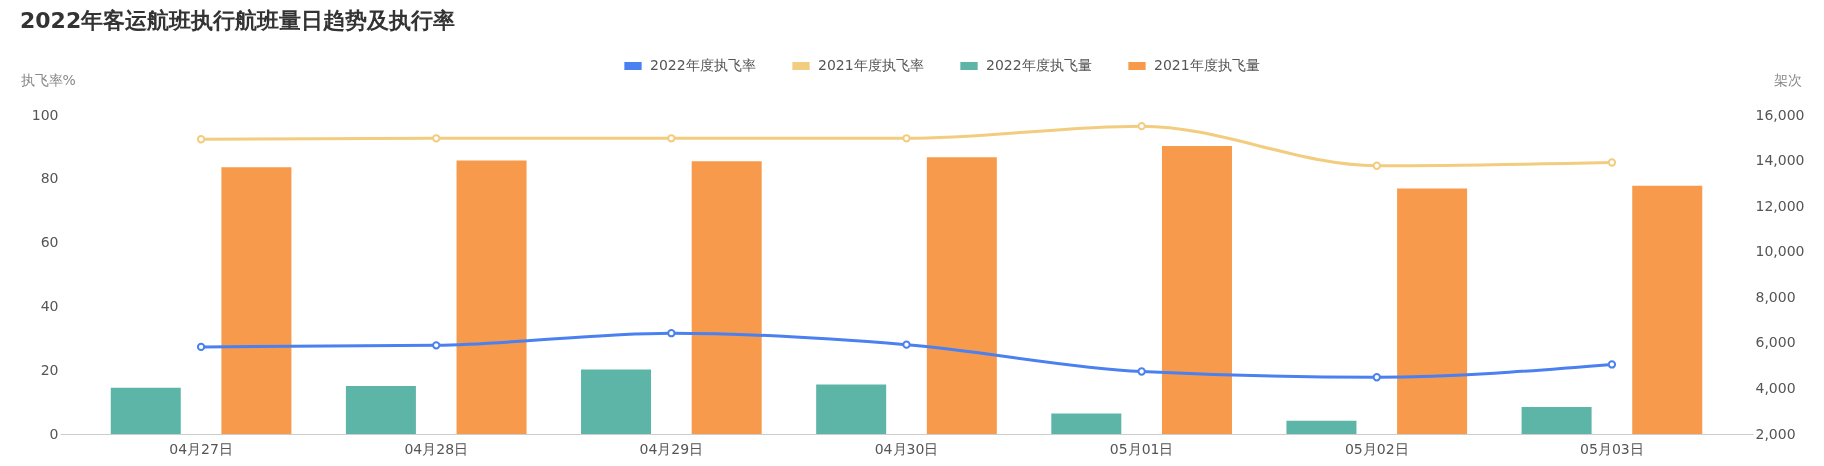 Image resolution: width=1824 pixels, height=466 pixels. What do you see at coordinates (1775, 342) in the screenshot?
I see `y2-tick-label: 6,000` at bounding box center [1775, 342].